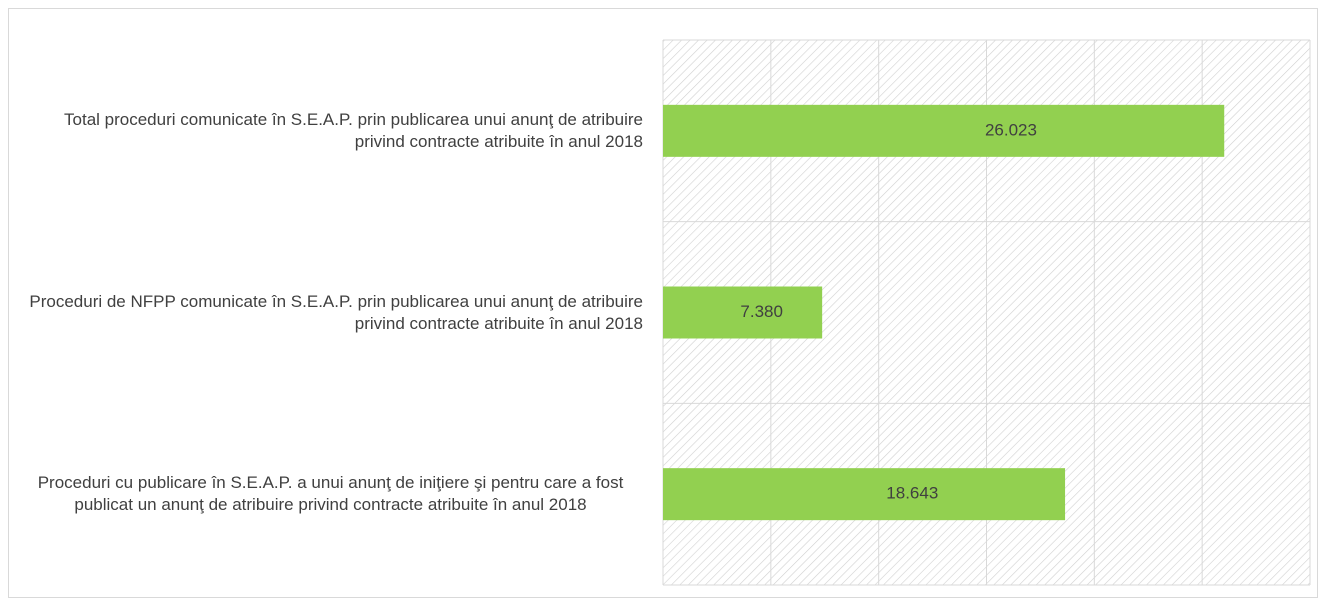 The width and height of the screenshot is (1328, 606). What do you see at coordinates (761, 311) in the screenshot?
I see `value-label: 7.380` at bounding box center [761, 311].